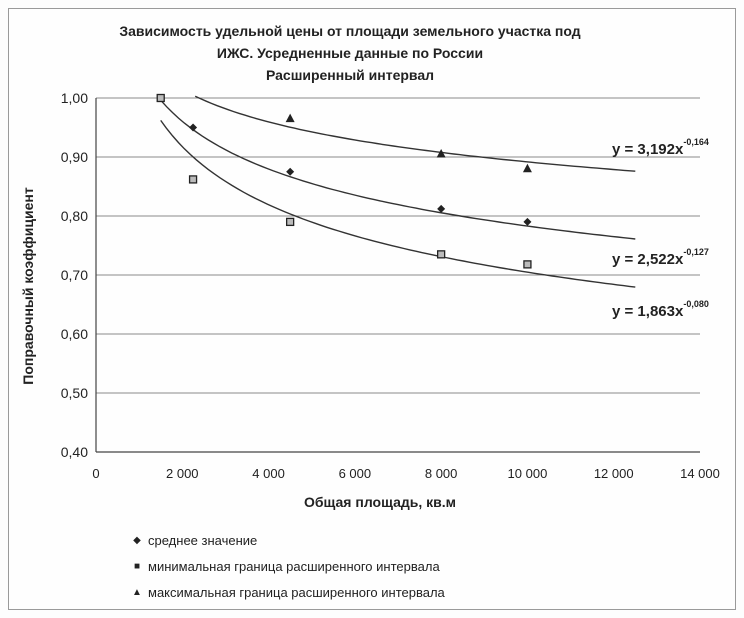  What do you see at coordinates (137, 592) in the screenshot?
I see `triangle-marker-icon: ▲` at bounding box center [137, 592].